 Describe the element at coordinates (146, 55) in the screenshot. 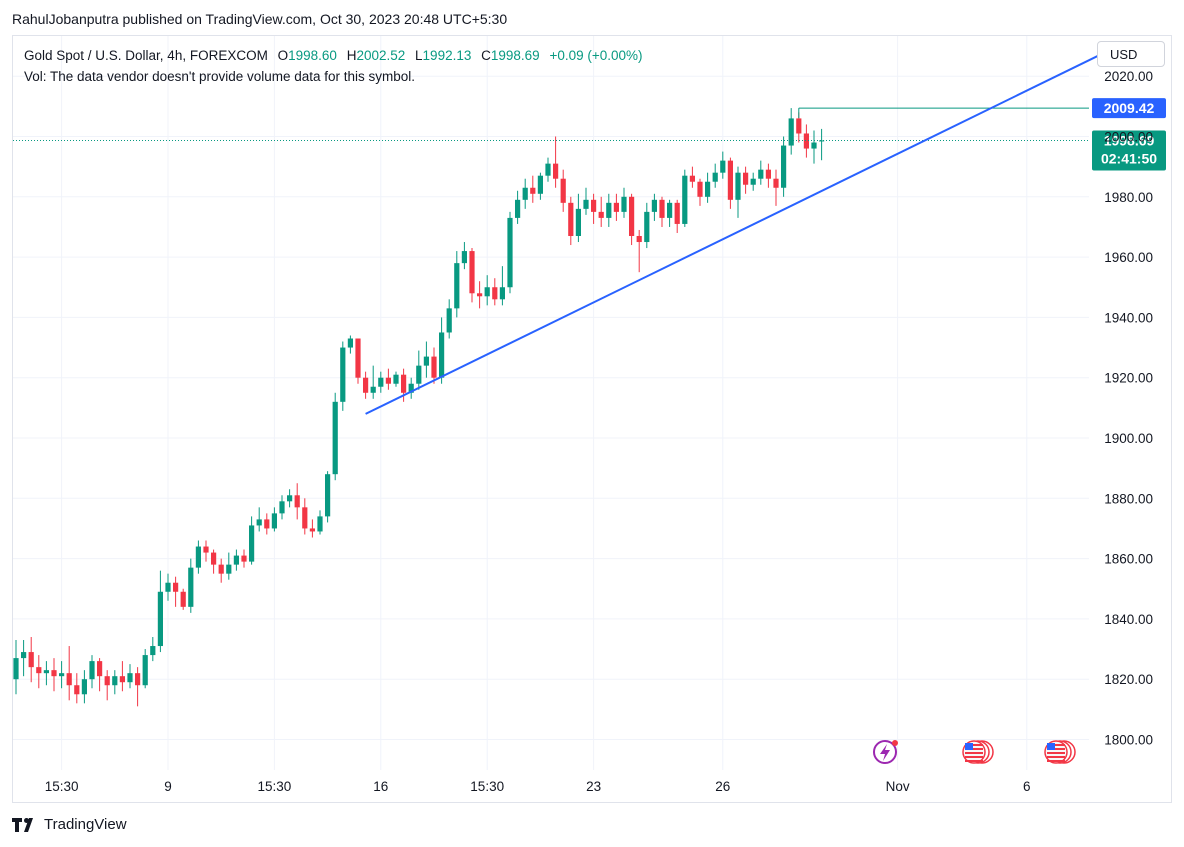

I see `legend-symbol: Gold Spot / U.S. Dollar, 4h, FOREXCOM` at that location.